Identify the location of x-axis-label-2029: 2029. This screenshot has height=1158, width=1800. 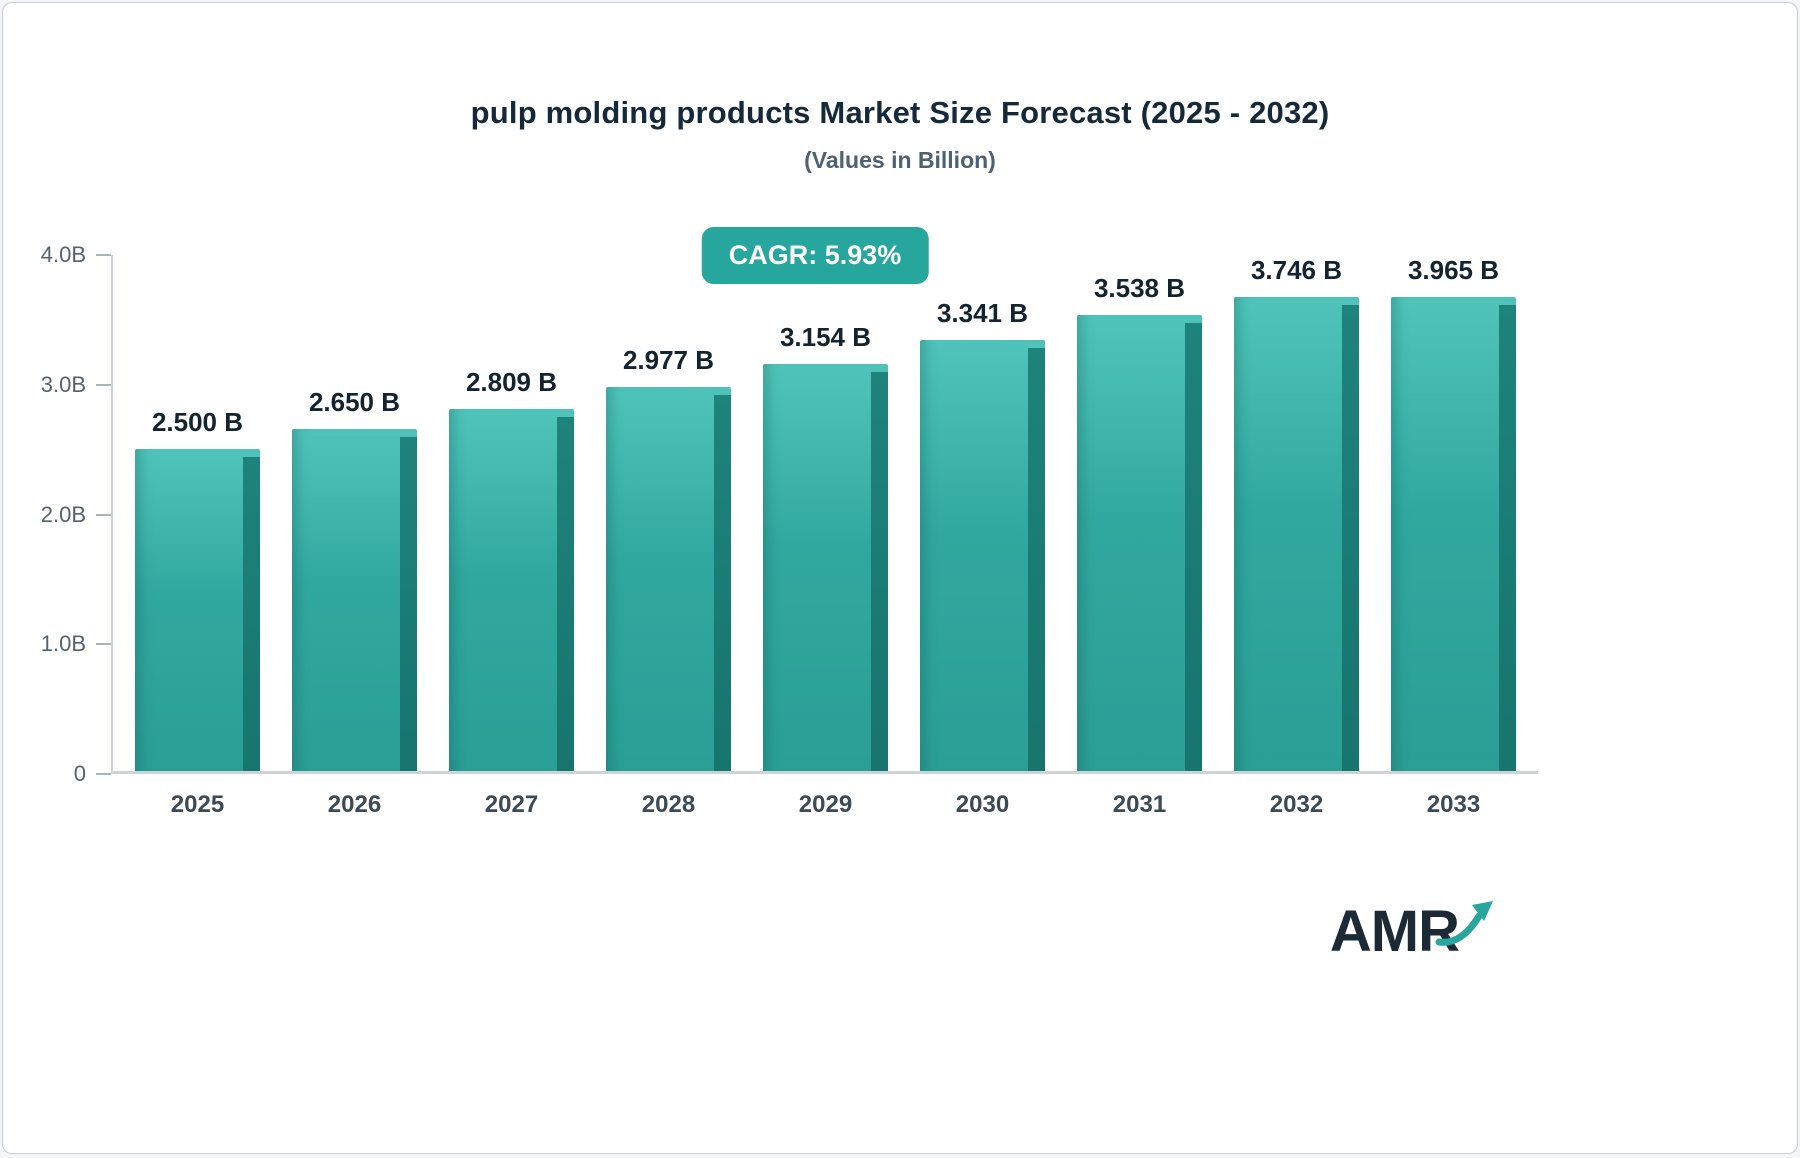
(825, 804).